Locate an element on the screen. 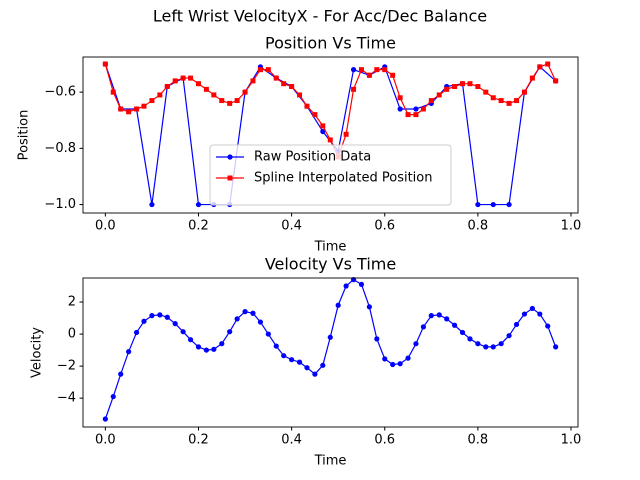 The height and width of the screenshot is (480, 640). axes-title: Velocity Vs Time is located at coordinates (330, 264).